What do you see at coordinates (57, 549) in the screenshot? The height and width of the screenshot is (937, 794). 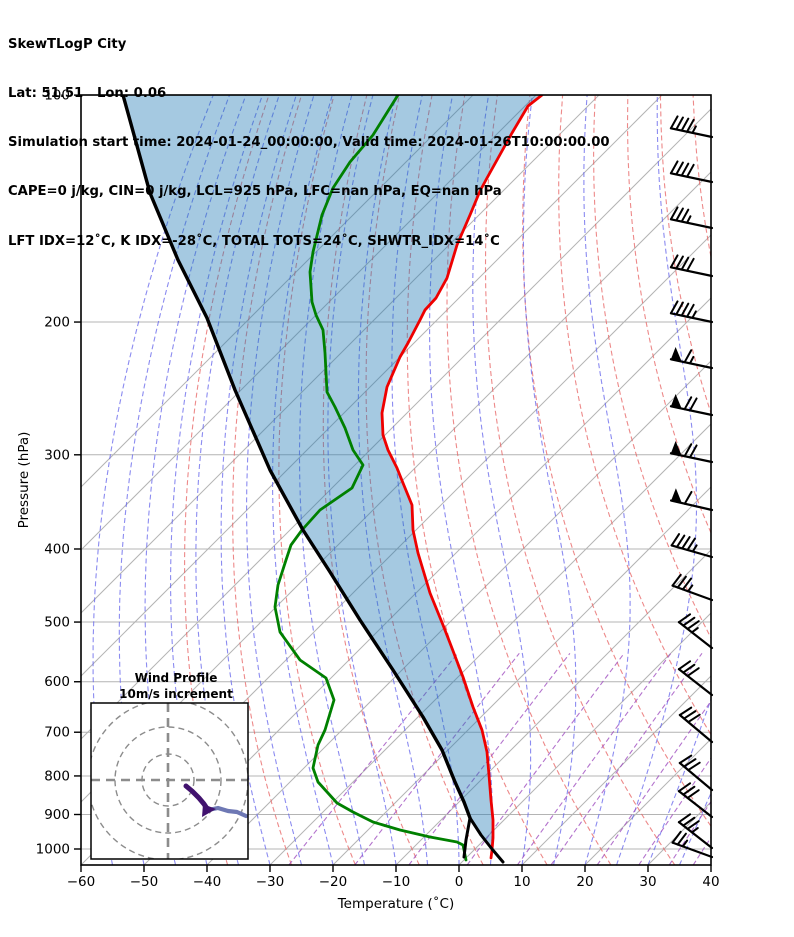 I see `y-tick-label: 400` at bounding box center [57, 549].